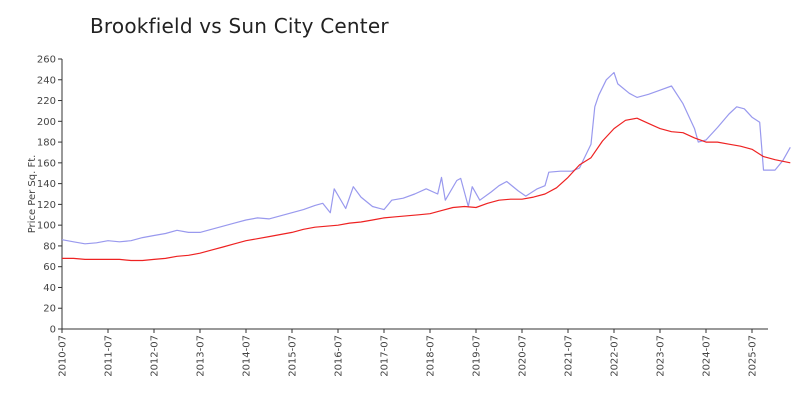 The image size is (800, 400). What do you see at coordinates (46, 184) in the screenshot?
I see `y-tick-label: 140` at bounding box center [46, 184].